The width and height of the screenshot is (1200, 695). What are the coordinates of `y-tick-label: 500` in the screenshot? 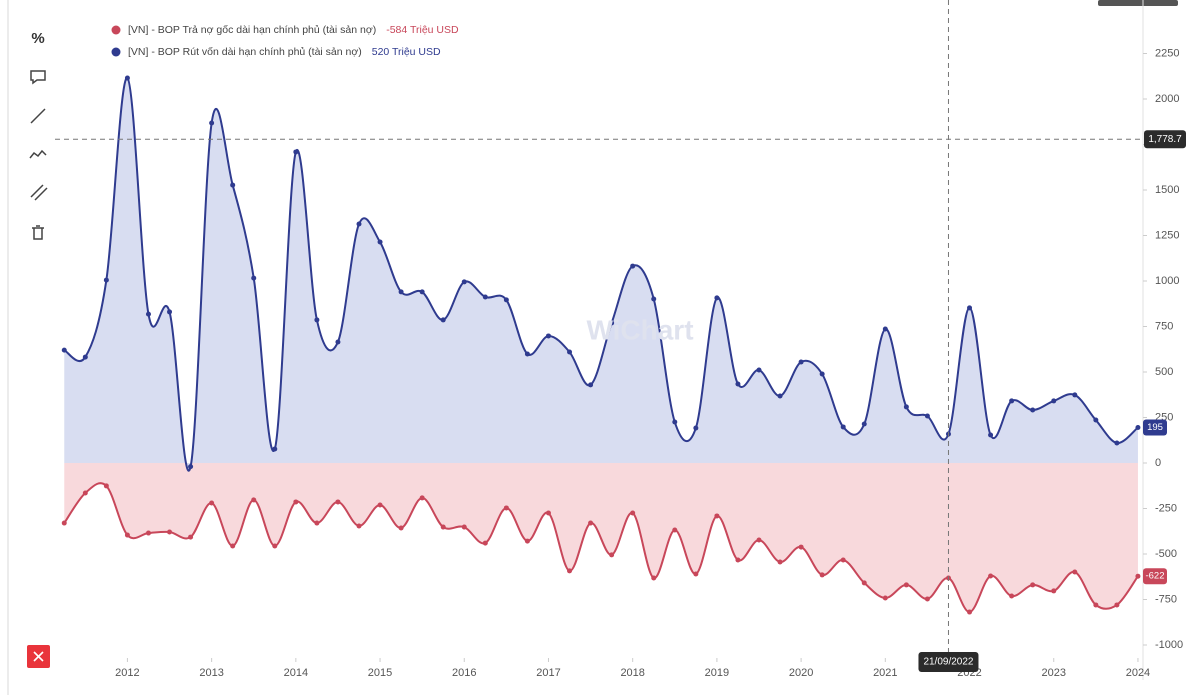 It's located at (1164, 372).